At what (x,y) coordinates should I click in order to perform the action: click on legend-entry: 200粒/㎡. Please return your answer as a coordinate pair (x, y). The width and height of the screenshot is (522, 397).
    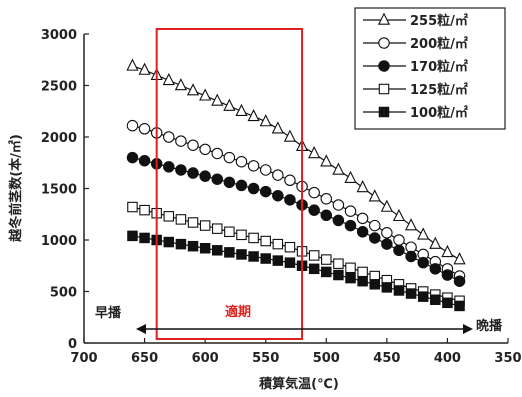
    Looking at the image, I should click on (415, 44).